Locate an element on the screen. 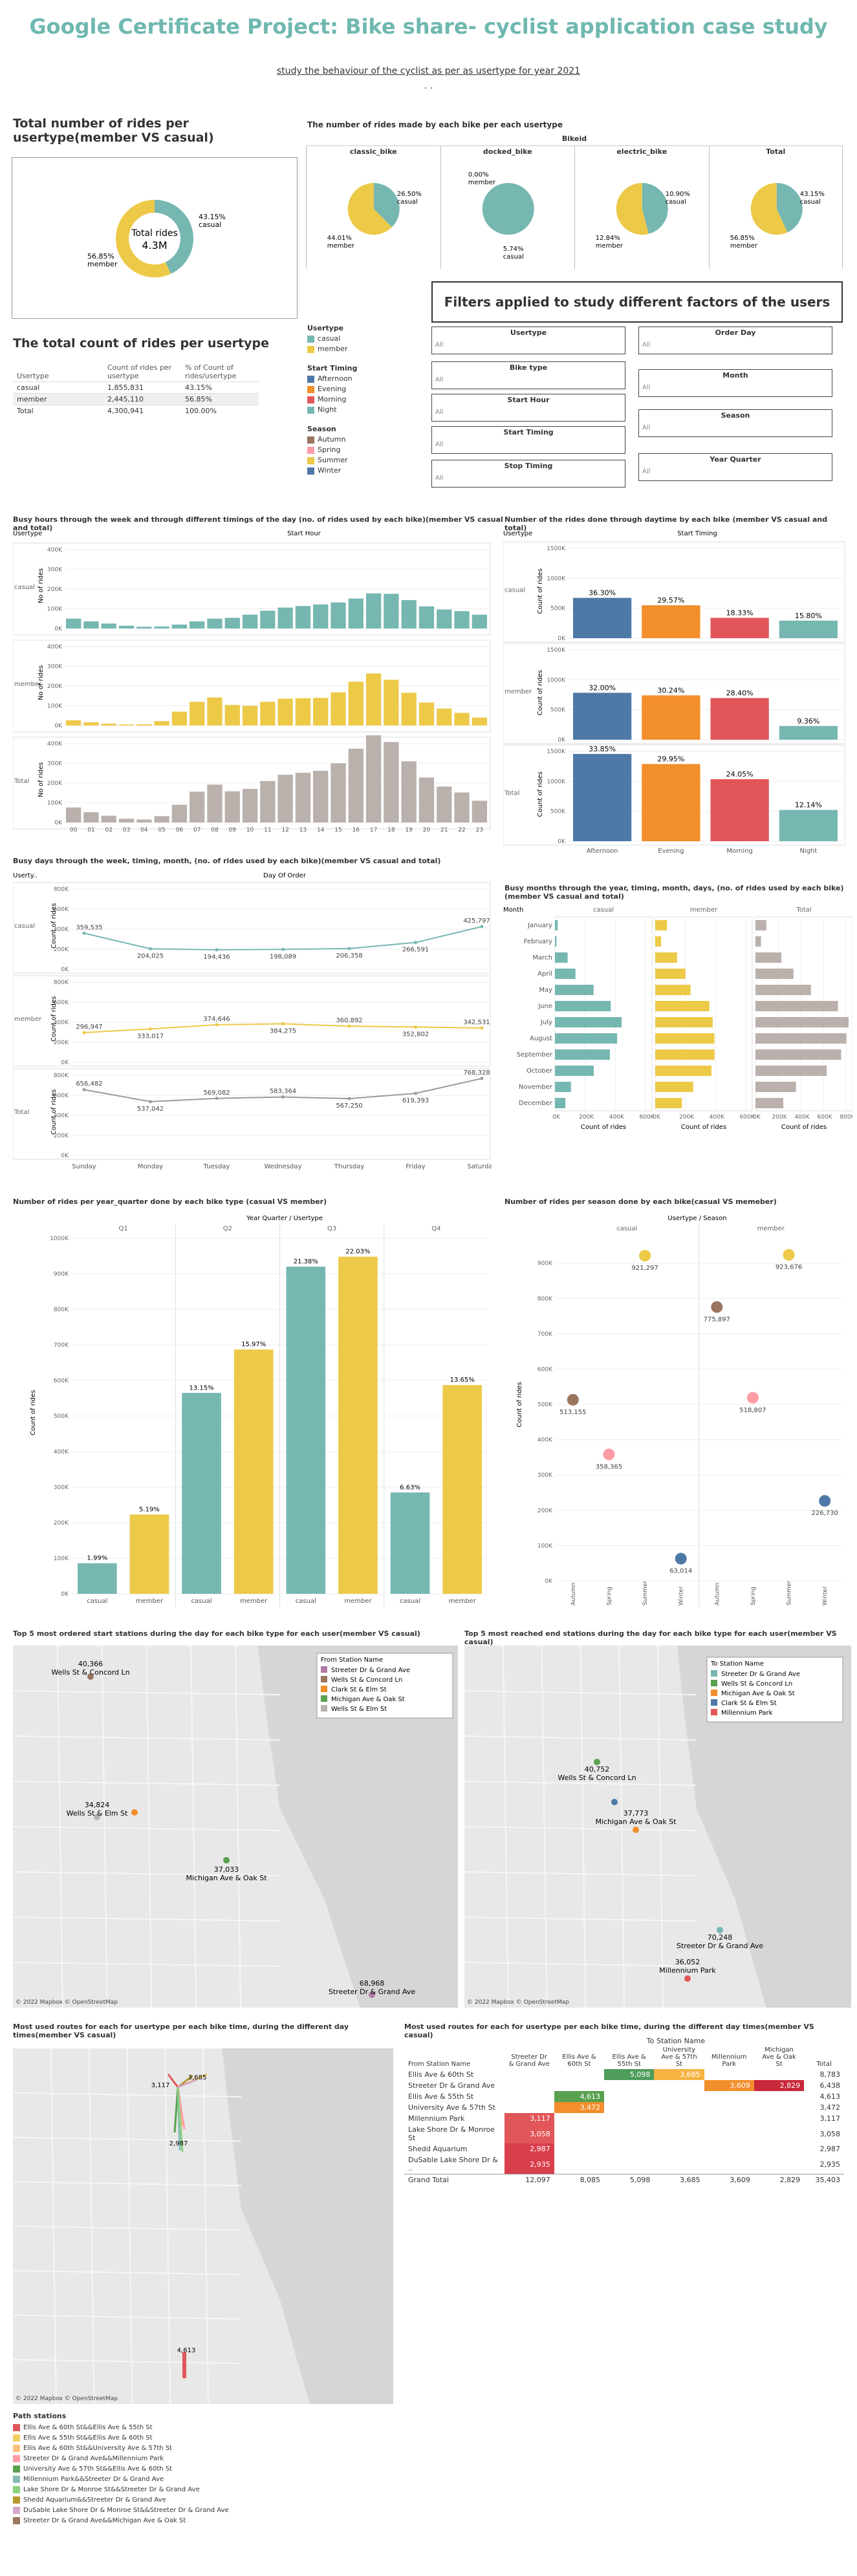  routes-row-total: 4,613 is located at coordinates (830, 2096).